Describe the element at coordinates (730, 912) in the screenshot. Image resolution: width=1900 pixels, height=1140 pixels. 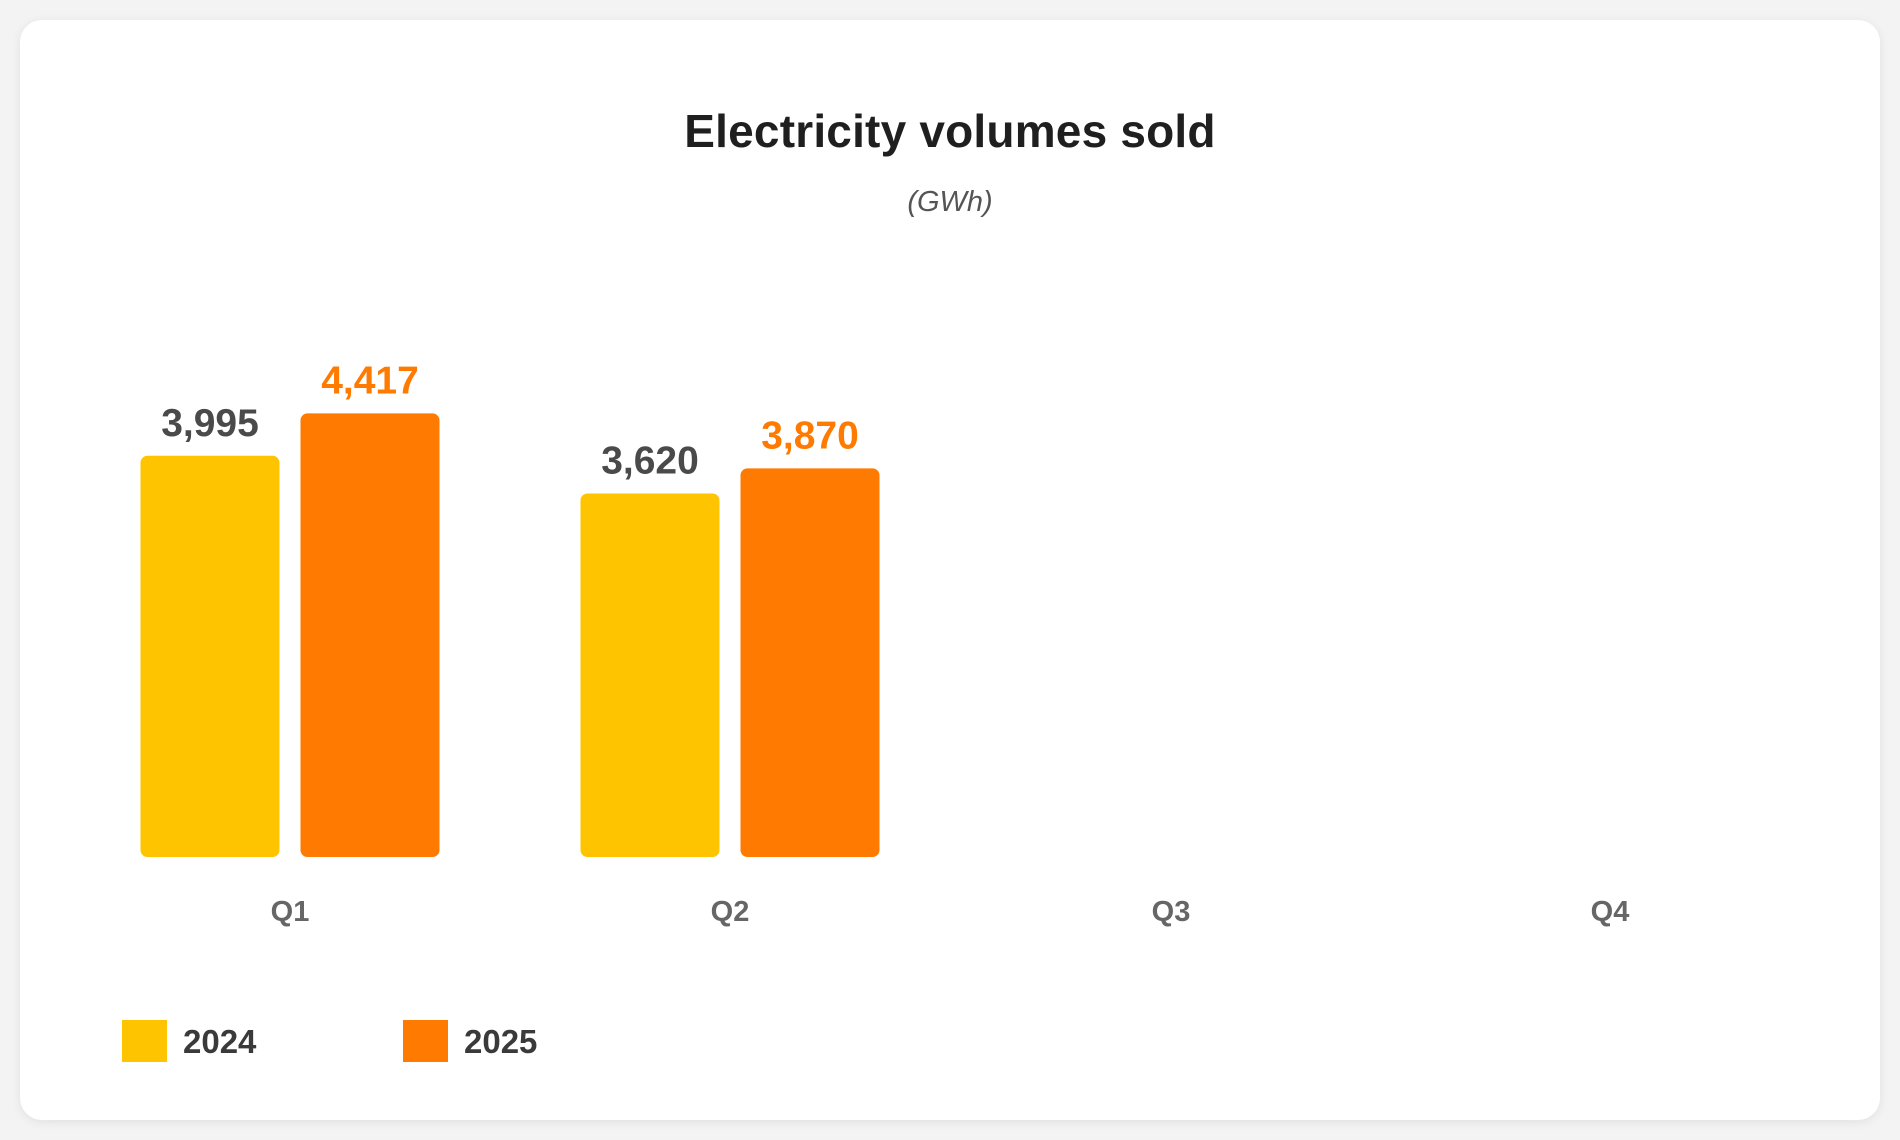
I see `category-label-Q2: Q2` at that location.